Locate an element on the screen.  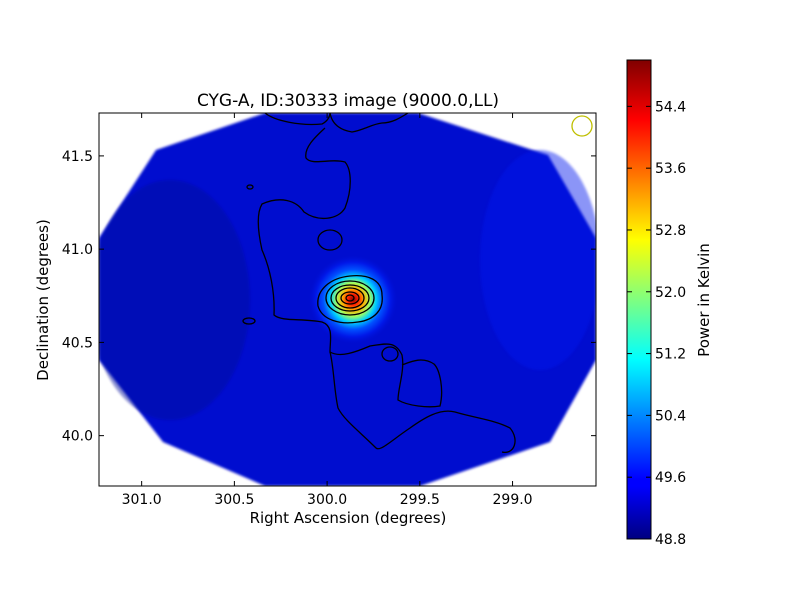
colorbar-tick-label: 48.8 is located at coordinates (670, 540).